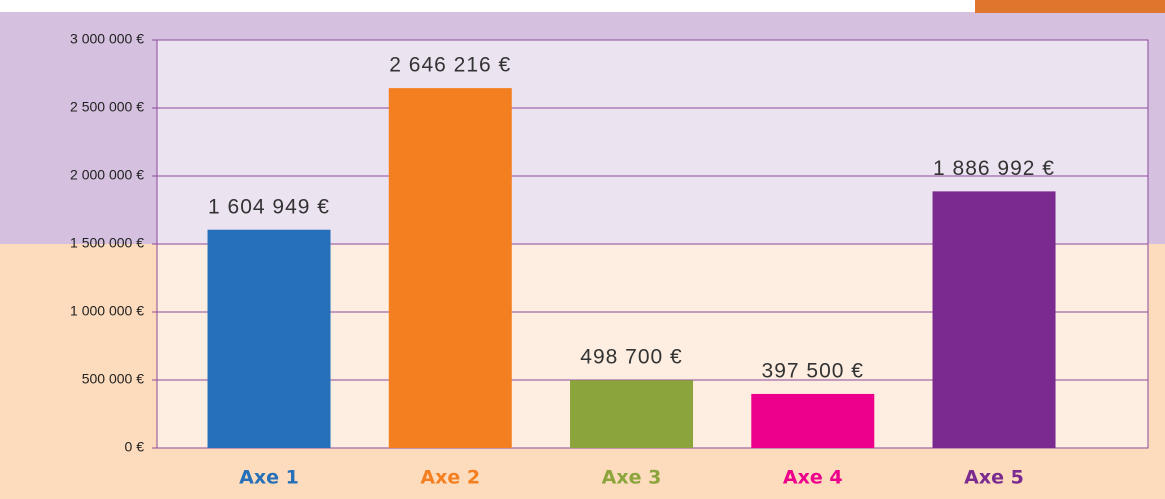 This screenshot has width=1165, height=499. Describe the element at coordinates (1070, 6) in the screenshot. I see `corner-tab` at that location.